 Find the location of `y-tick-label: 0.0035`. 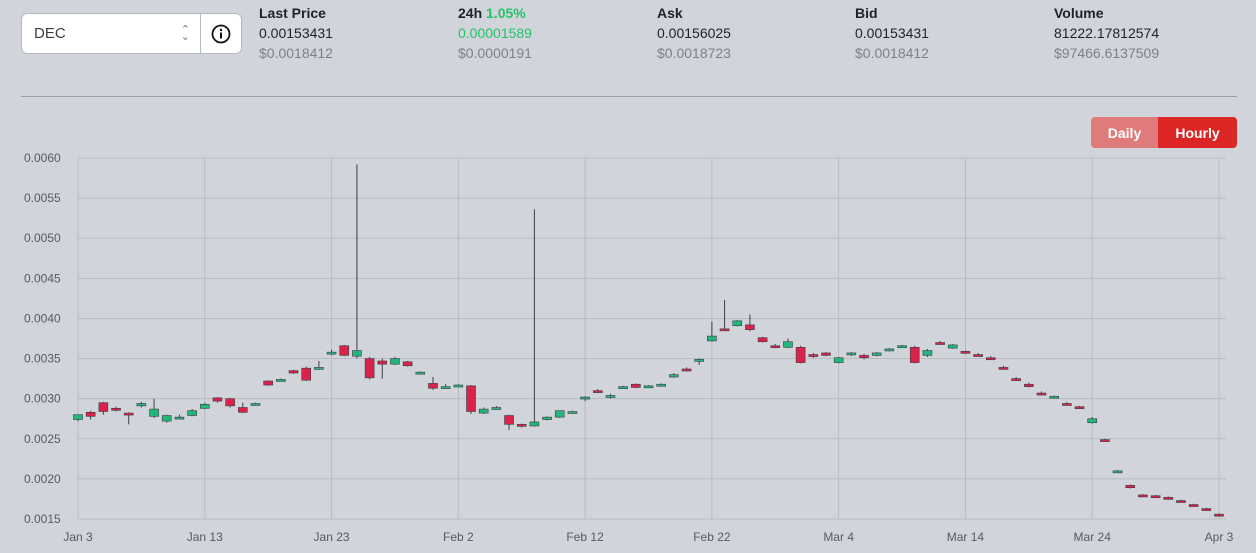

y-tick-label: 0.0035 is located at coordinates (42, 359).